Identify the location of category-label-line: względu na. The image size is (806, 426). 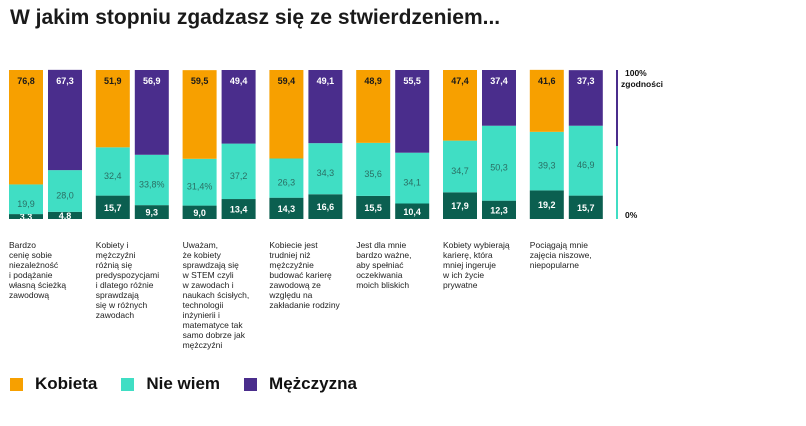
(291, 295).